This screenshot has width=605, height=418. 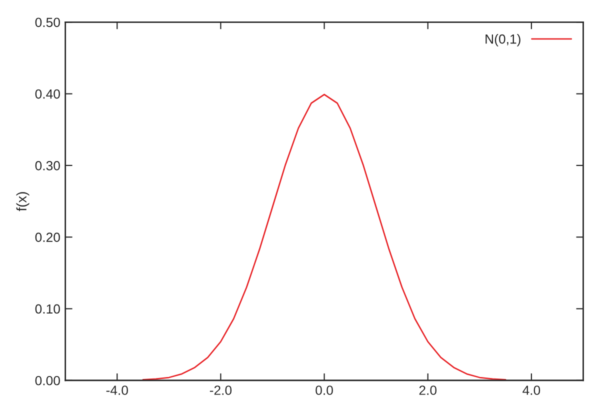 What do you see at coordinates (531, 390) in the screenshot?
I see `x-tick-label: 4.0` at bounding box center [531, 390].